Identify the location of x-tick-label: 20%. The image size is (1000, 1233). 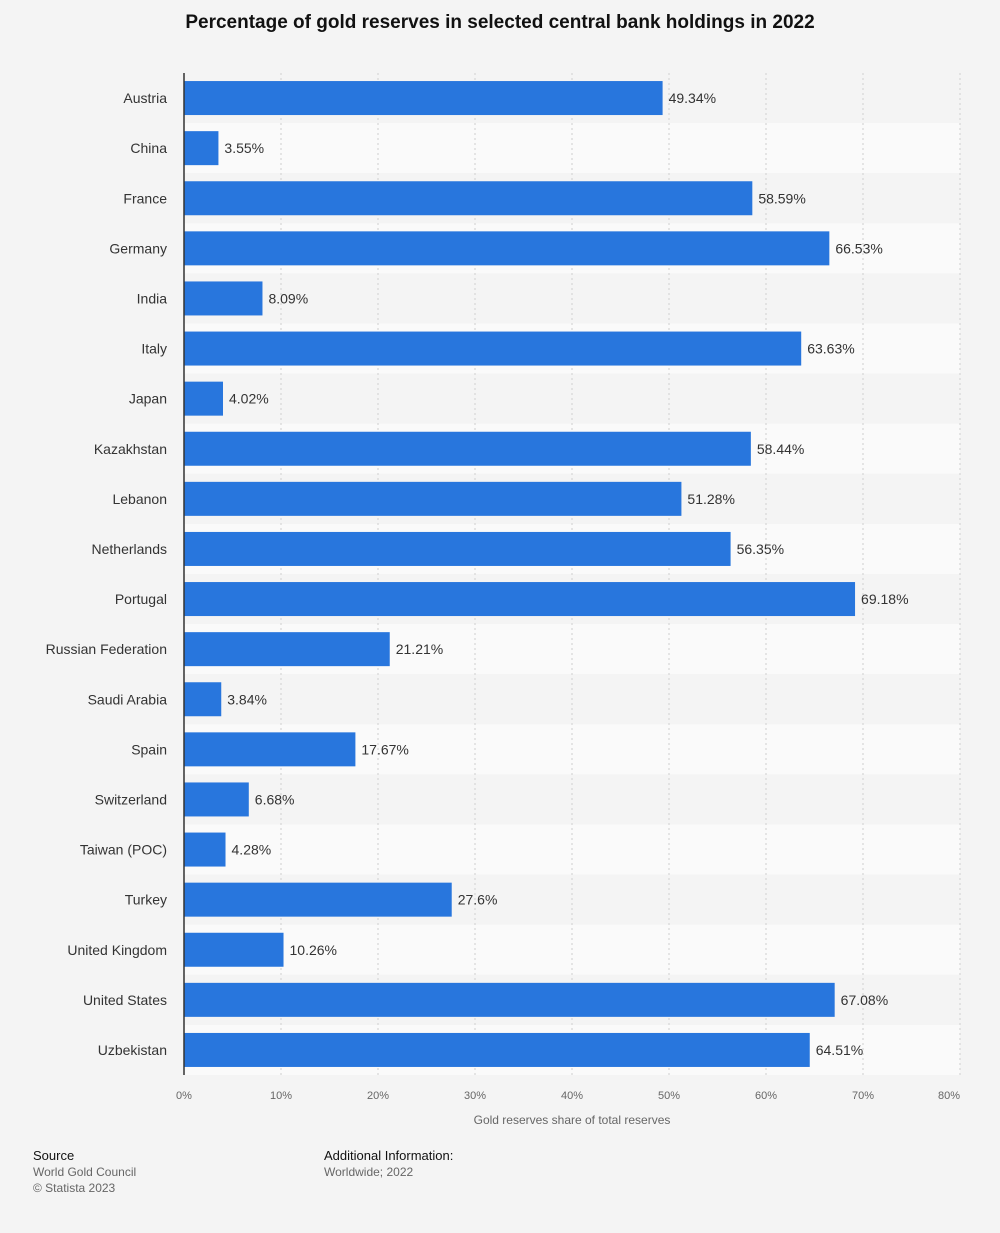
(378, 1096).